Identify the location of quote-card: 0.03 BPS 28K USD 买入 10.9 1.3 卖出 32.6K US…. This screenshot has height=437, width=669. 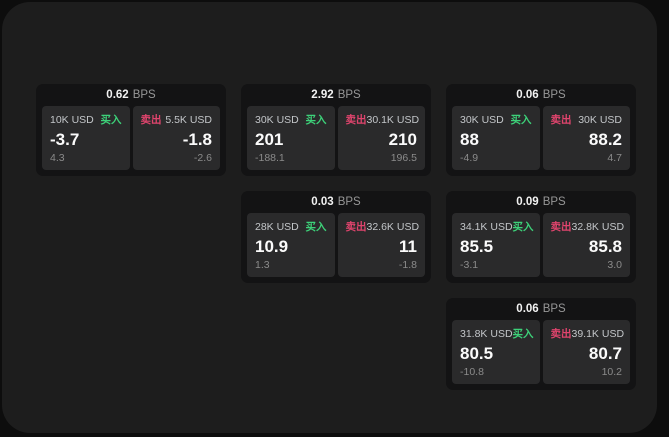
(336, 237).